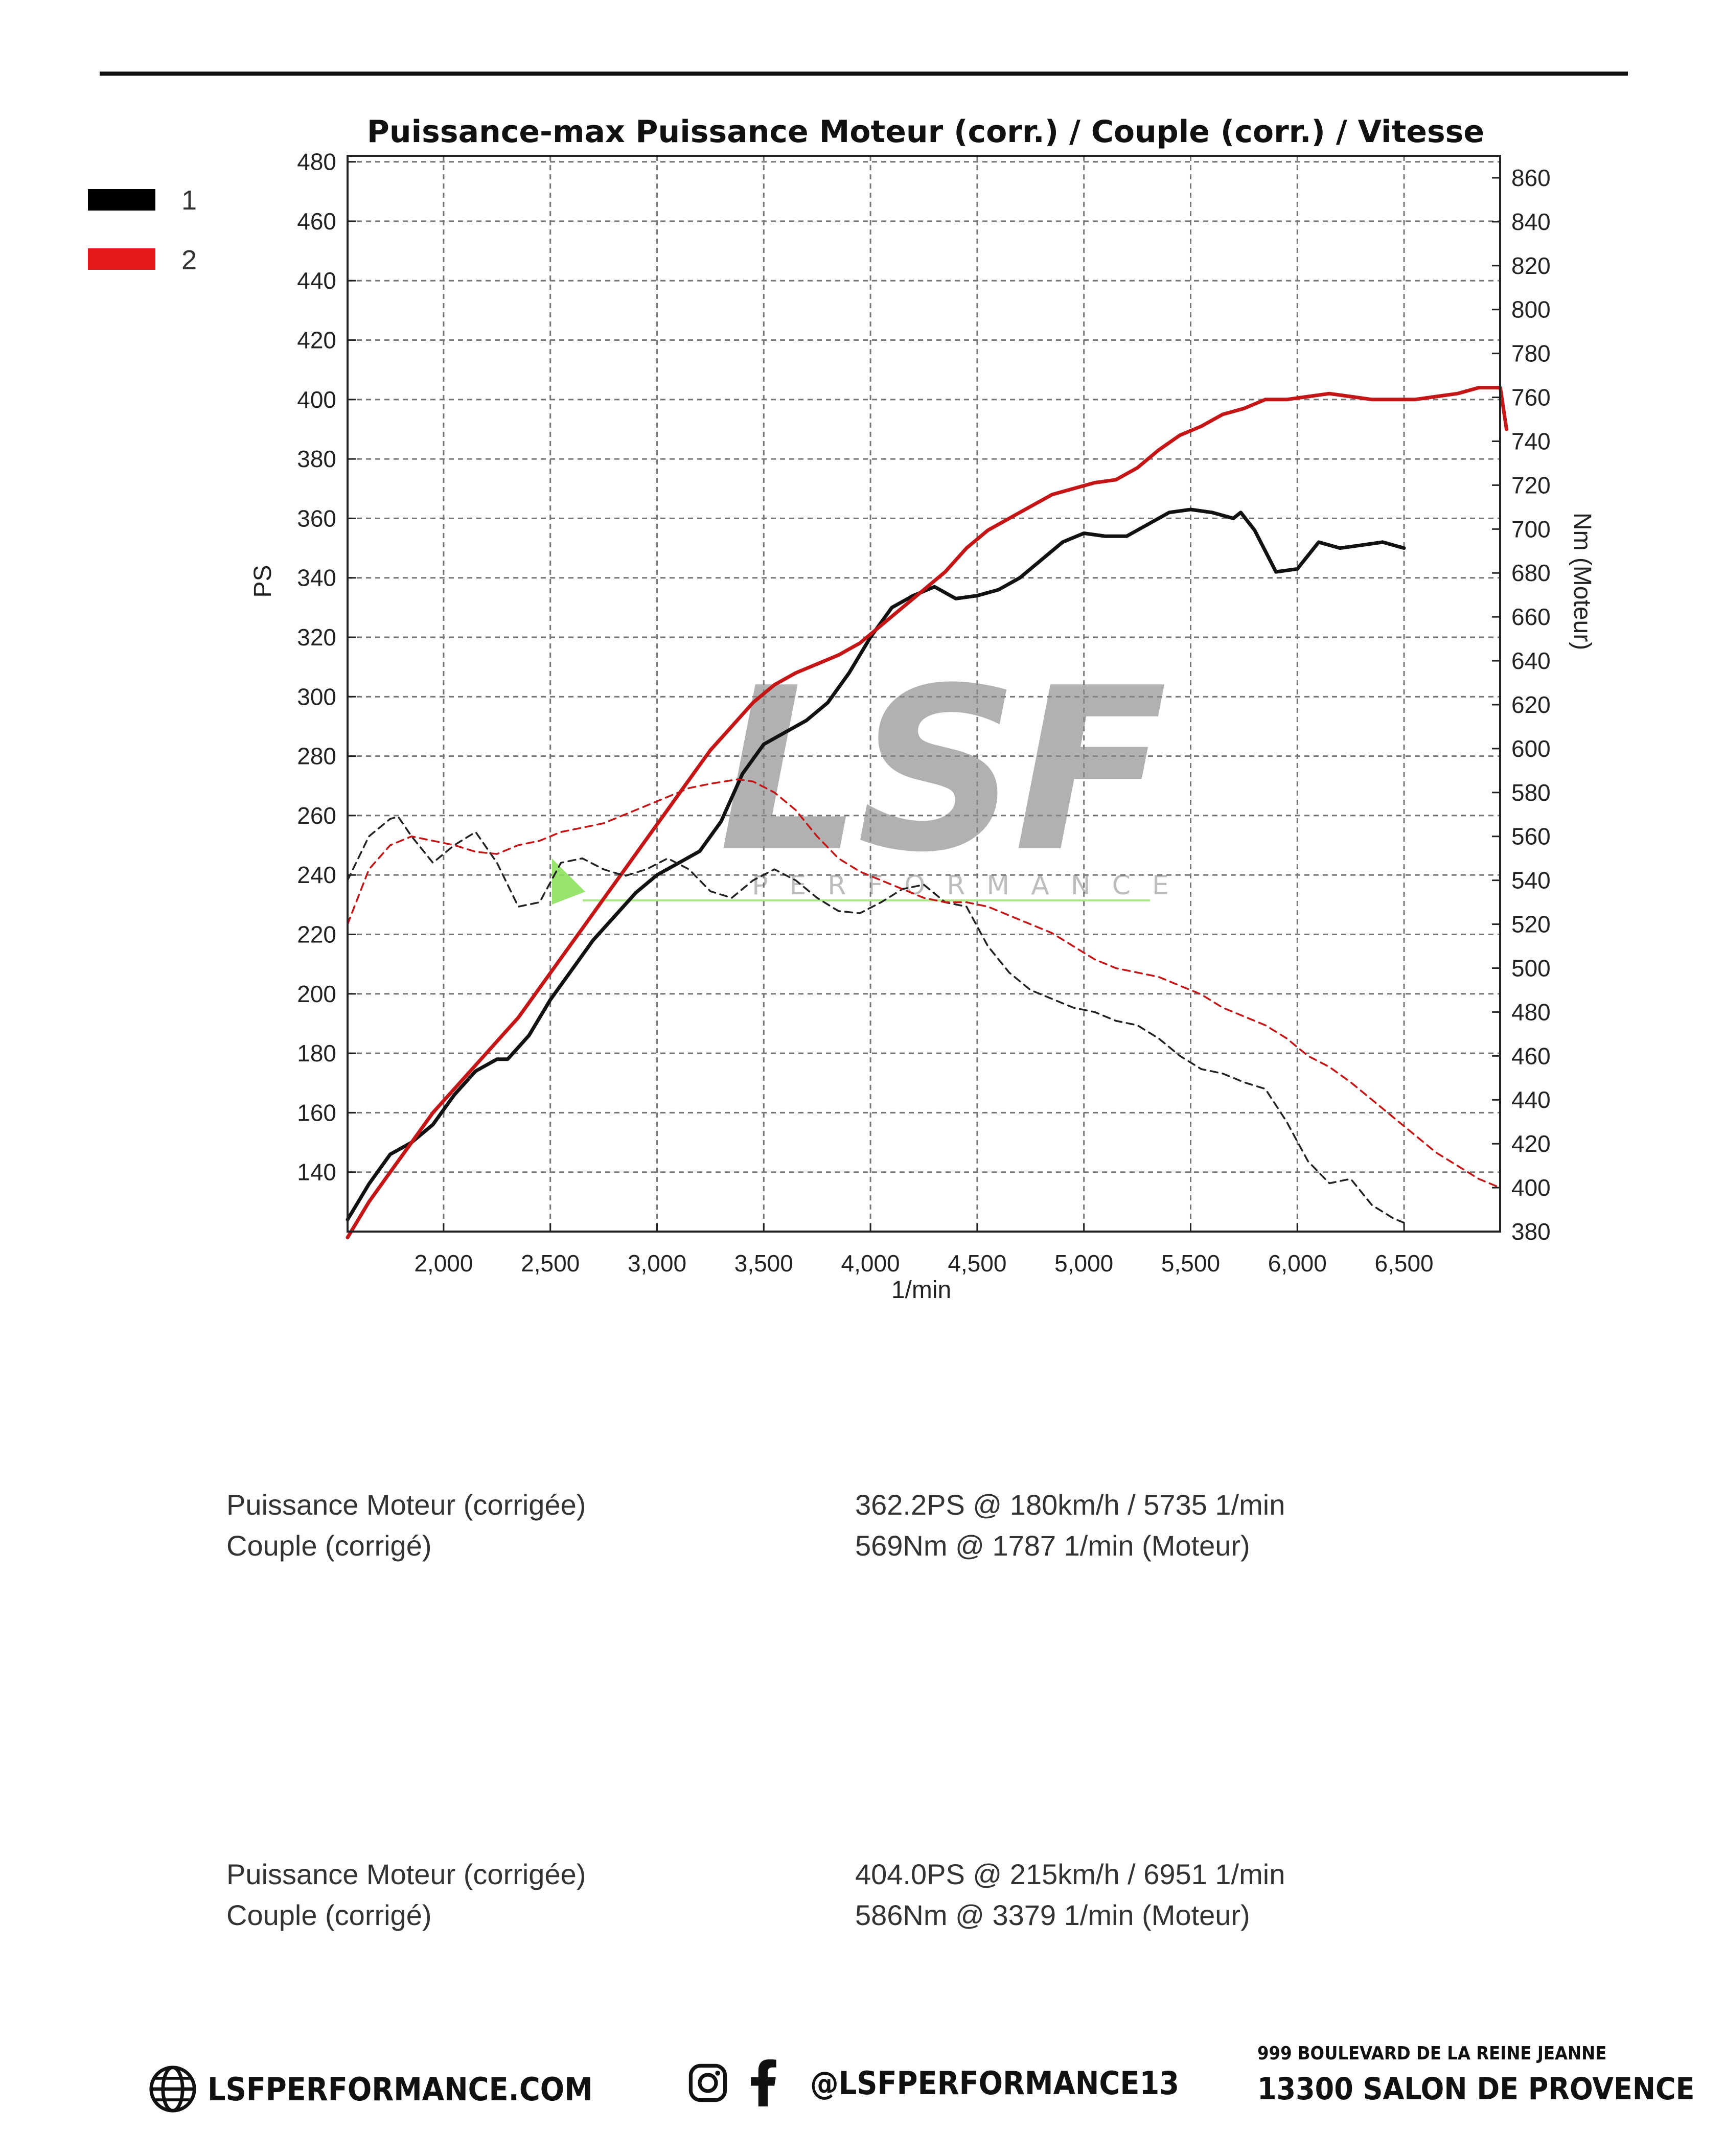 The height and width of the screenshot is (2156, 1725). Describe the element at coordinates (1531, 749) in the screenshot. I see `y-right-tick-label: 600` at that location.